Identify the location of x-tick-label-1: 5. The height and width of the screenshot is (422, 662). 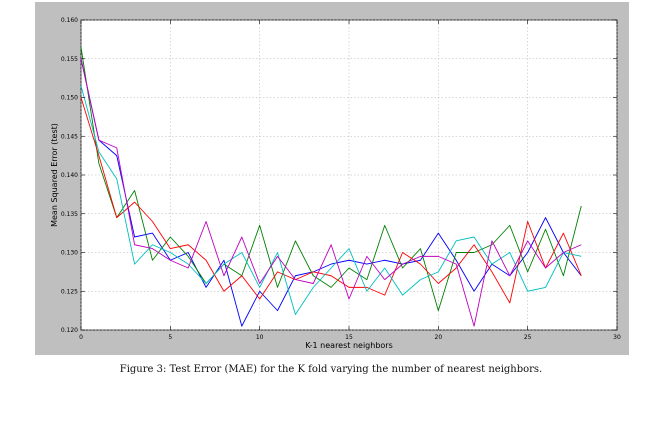
(170, 337).